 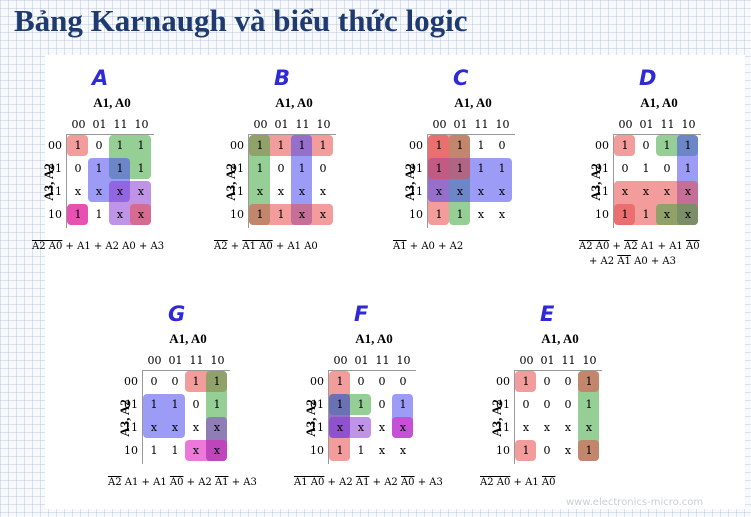 What do you see at coordinates (639, 247) in the screenshot?
I see `logic-expression: A2 A0 + A2 A1 + A1 A0` at bounding box center [639, 247].